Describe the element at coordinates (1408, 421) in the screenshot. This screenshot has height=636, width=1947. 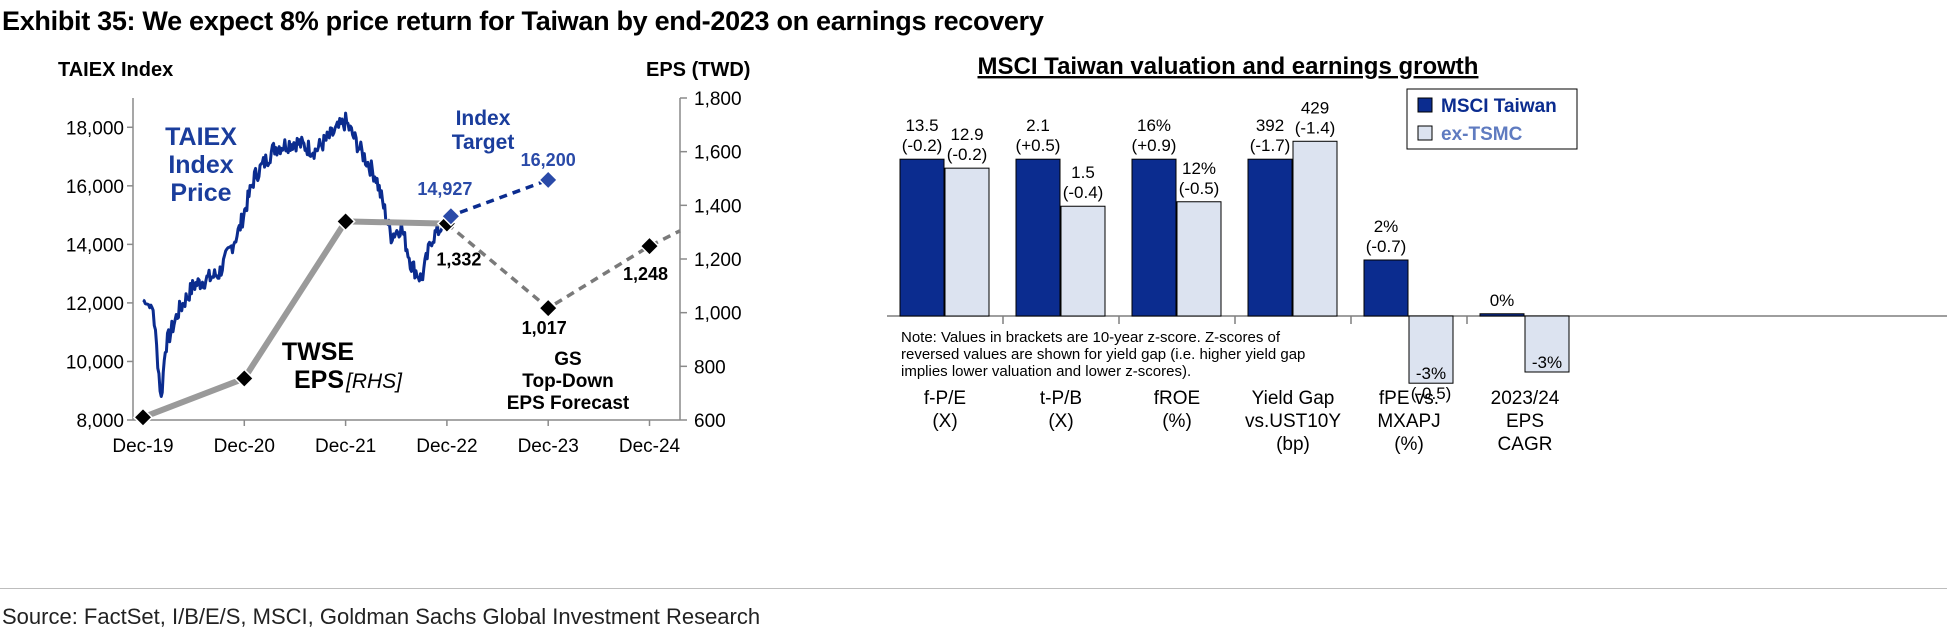
I see `category-label: MXAPJ` at that location.